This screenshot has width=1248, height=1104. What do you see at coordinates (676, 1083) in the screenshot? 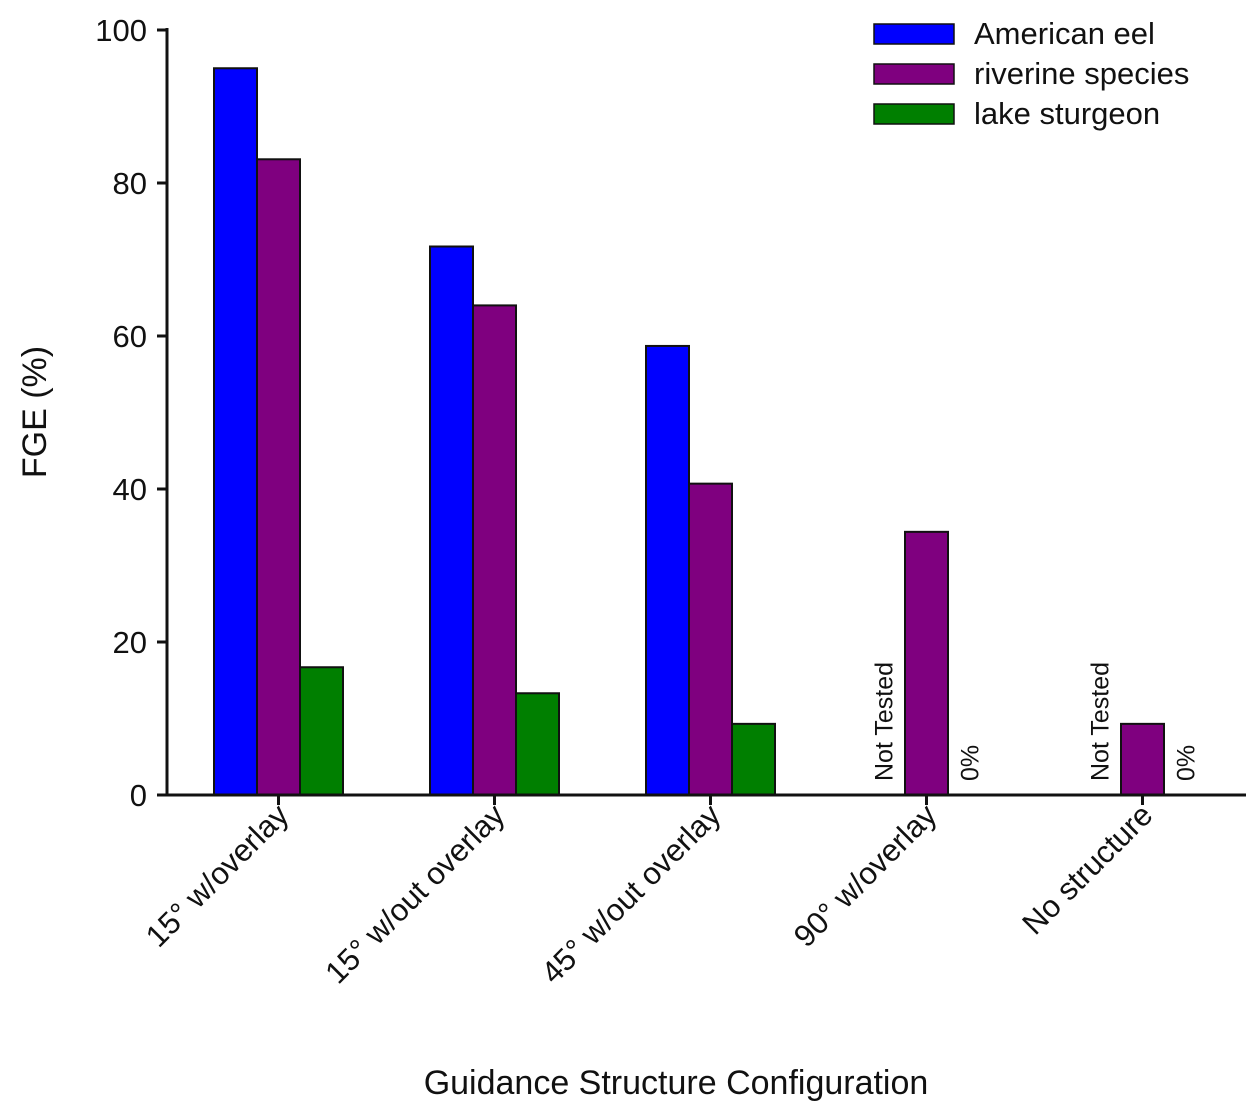
I see `x-axis-label: Guidance Structure Configuration` at bounding box center [676, 1083].